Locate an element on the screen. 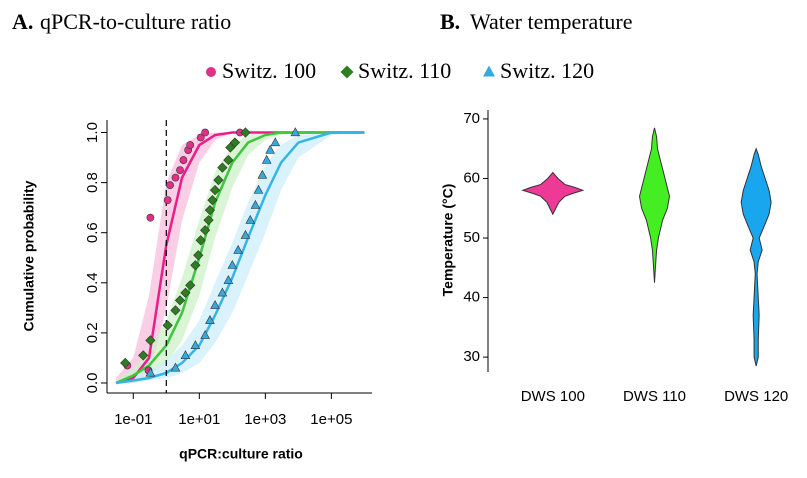  y-tick-label: 30 is located at coordinates (471, 356).